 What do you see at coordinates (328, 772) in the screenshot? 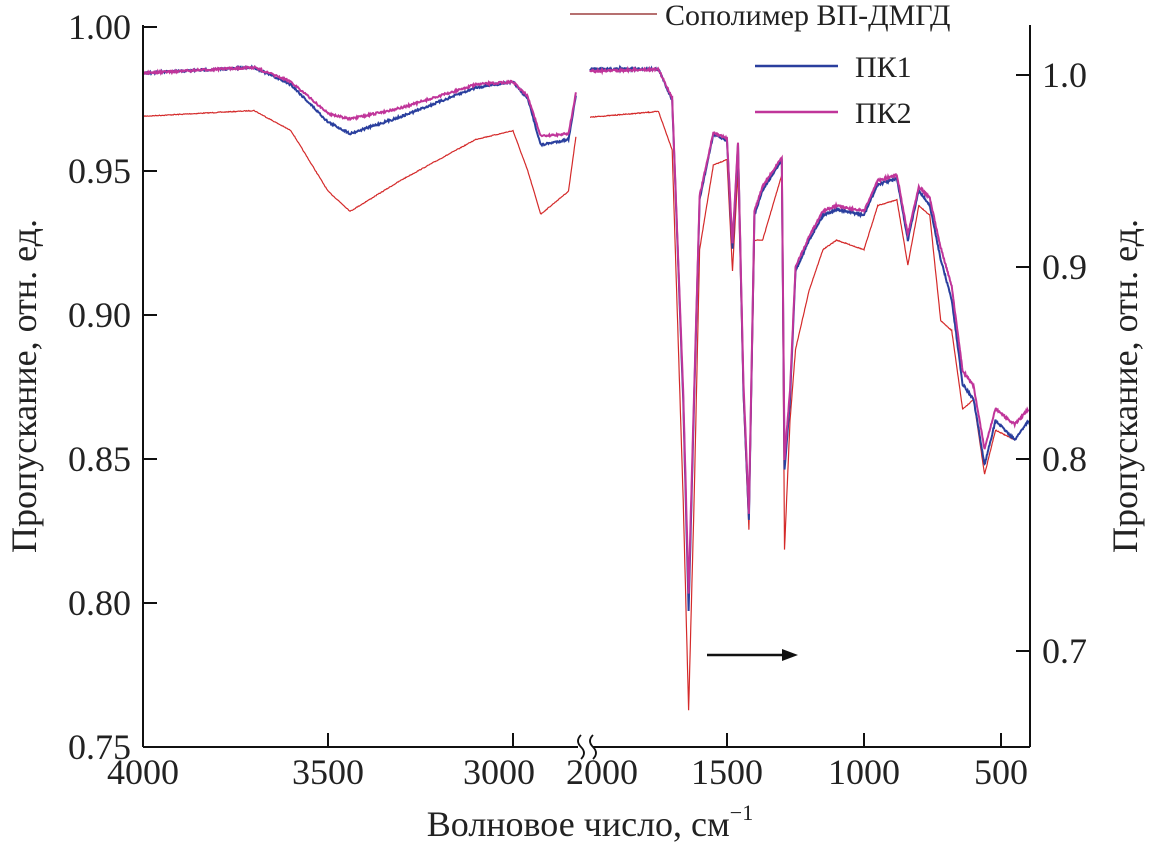
I see `x-tick-label: 3500` at bounding box center [328, 772].